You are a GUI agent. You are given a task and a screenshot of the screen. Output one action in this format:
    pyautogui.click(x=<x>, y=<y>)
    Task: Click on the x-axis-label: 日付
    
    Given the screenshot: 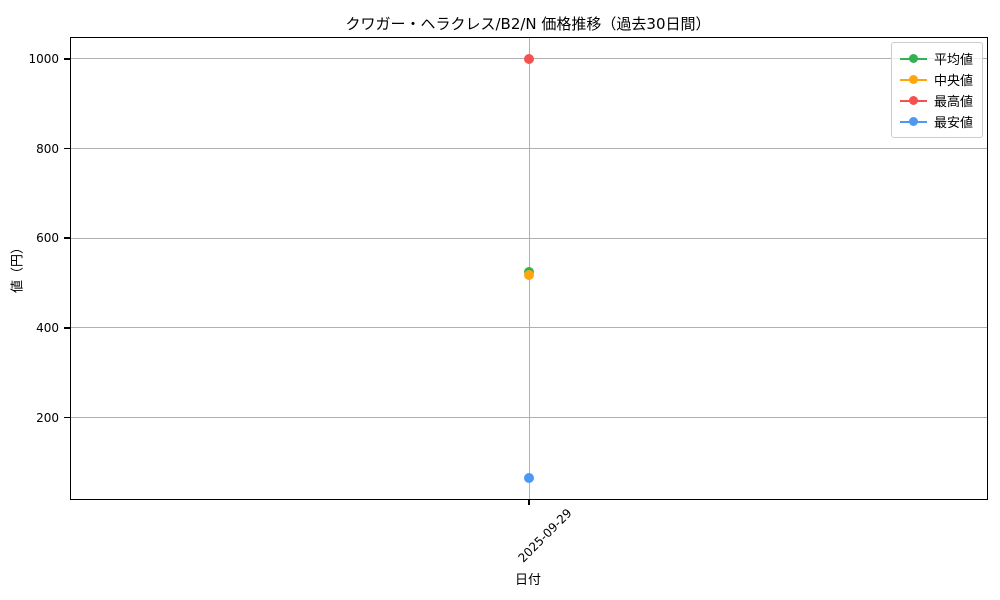 What is the action you would take?
    pyautogui.click(x=527, y=580)
    